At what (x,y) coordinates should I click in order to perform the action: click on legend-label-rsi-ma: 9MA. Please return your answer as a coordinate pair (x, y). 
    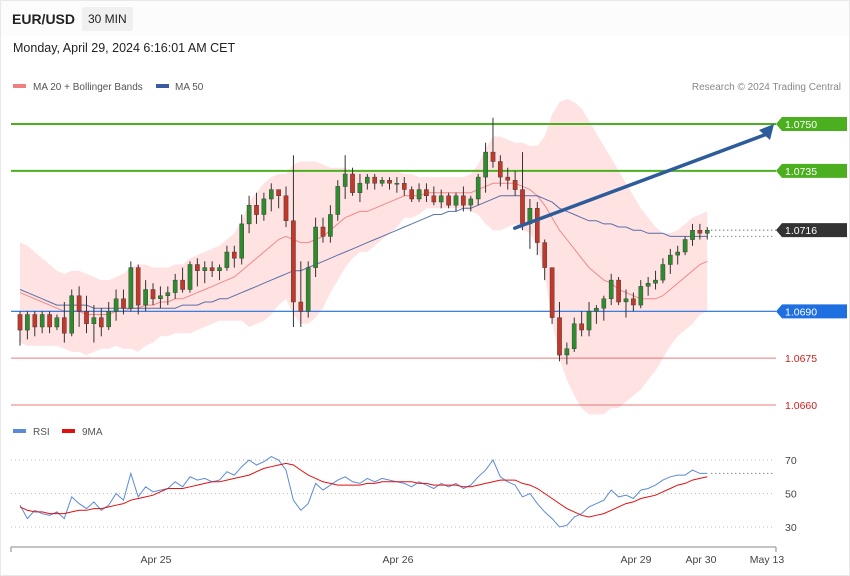
    Looking at the image, I should click on (92, 432).